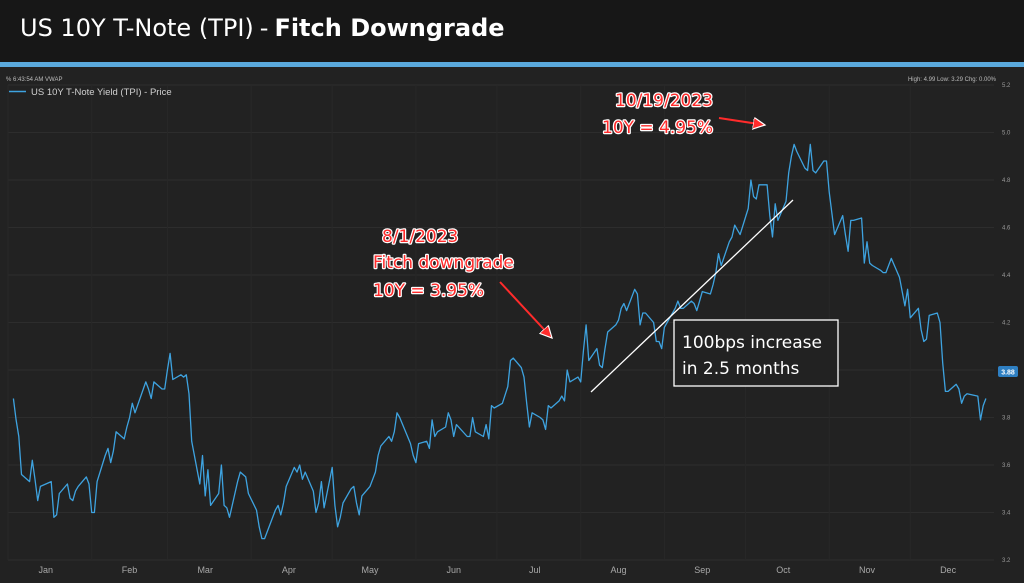 Image resolution: width=1024 pixels, height=583 pixels. What do you see at coordinates (948, 570) in the screenshot?
I see `x-tick-label: Dec` at bounding box center [948, 570].